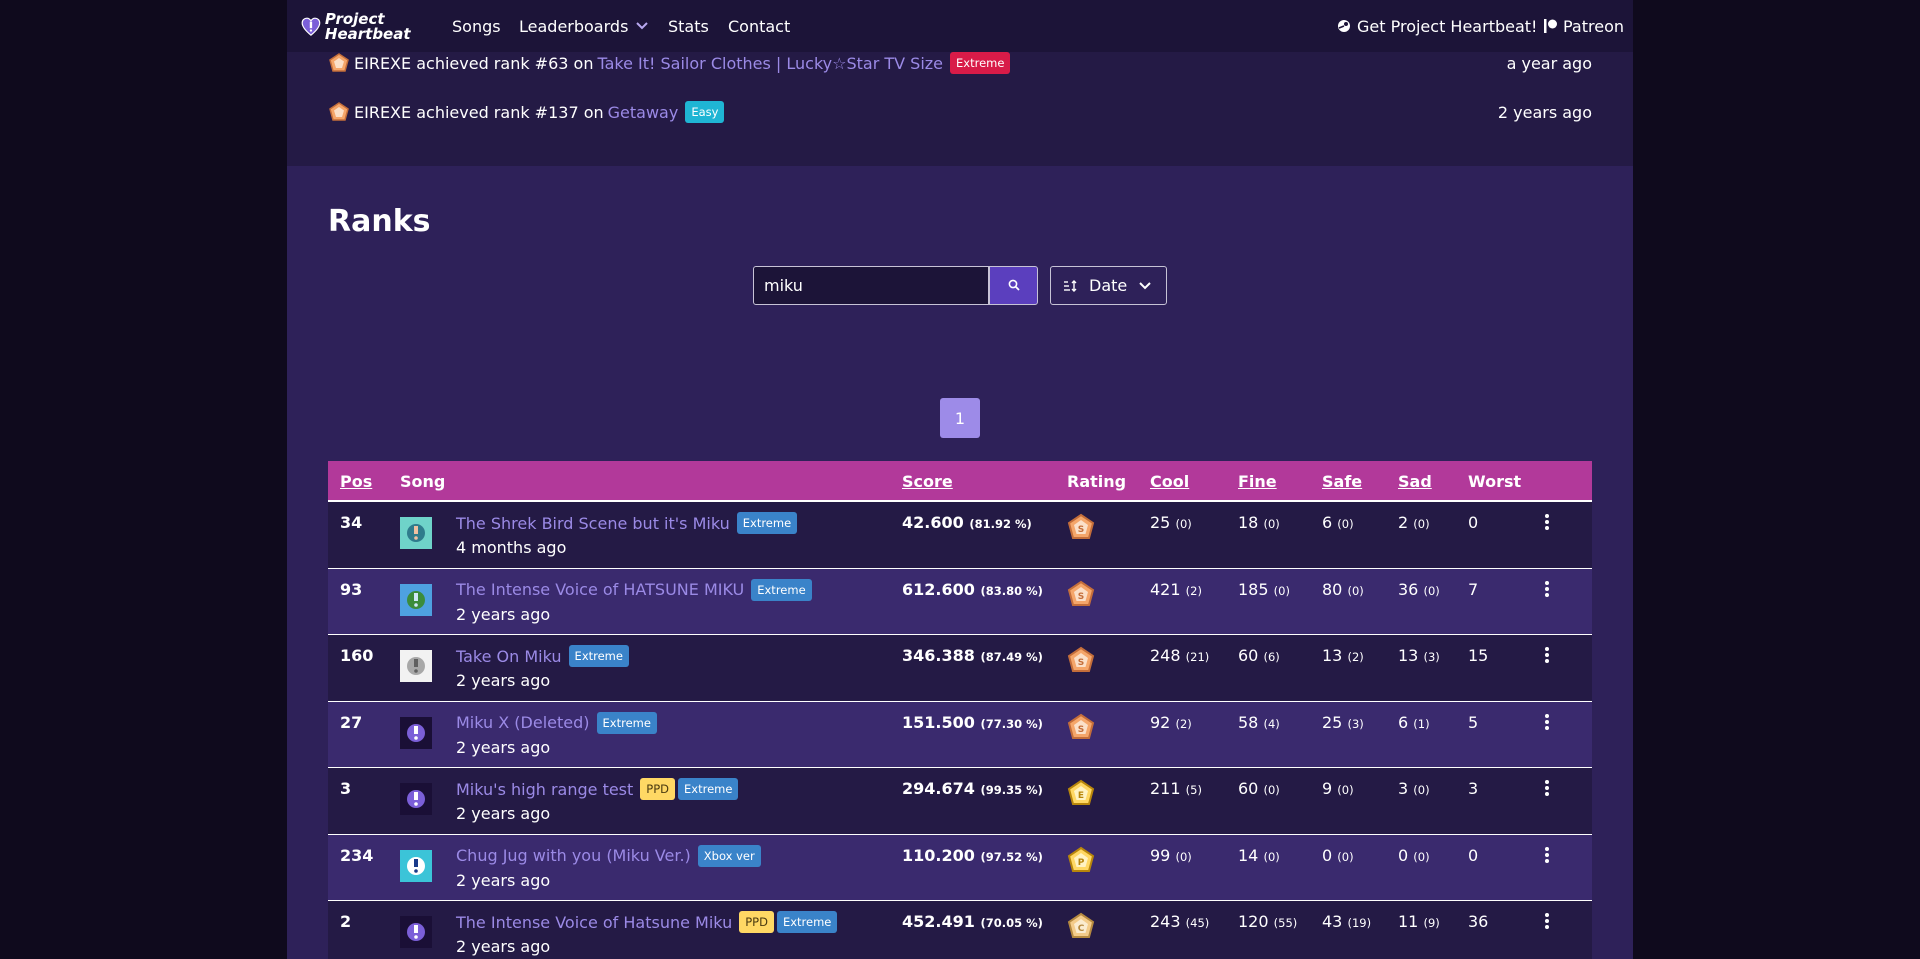  I want to click on sad-cell: 36 (0), so click(1419, 589).